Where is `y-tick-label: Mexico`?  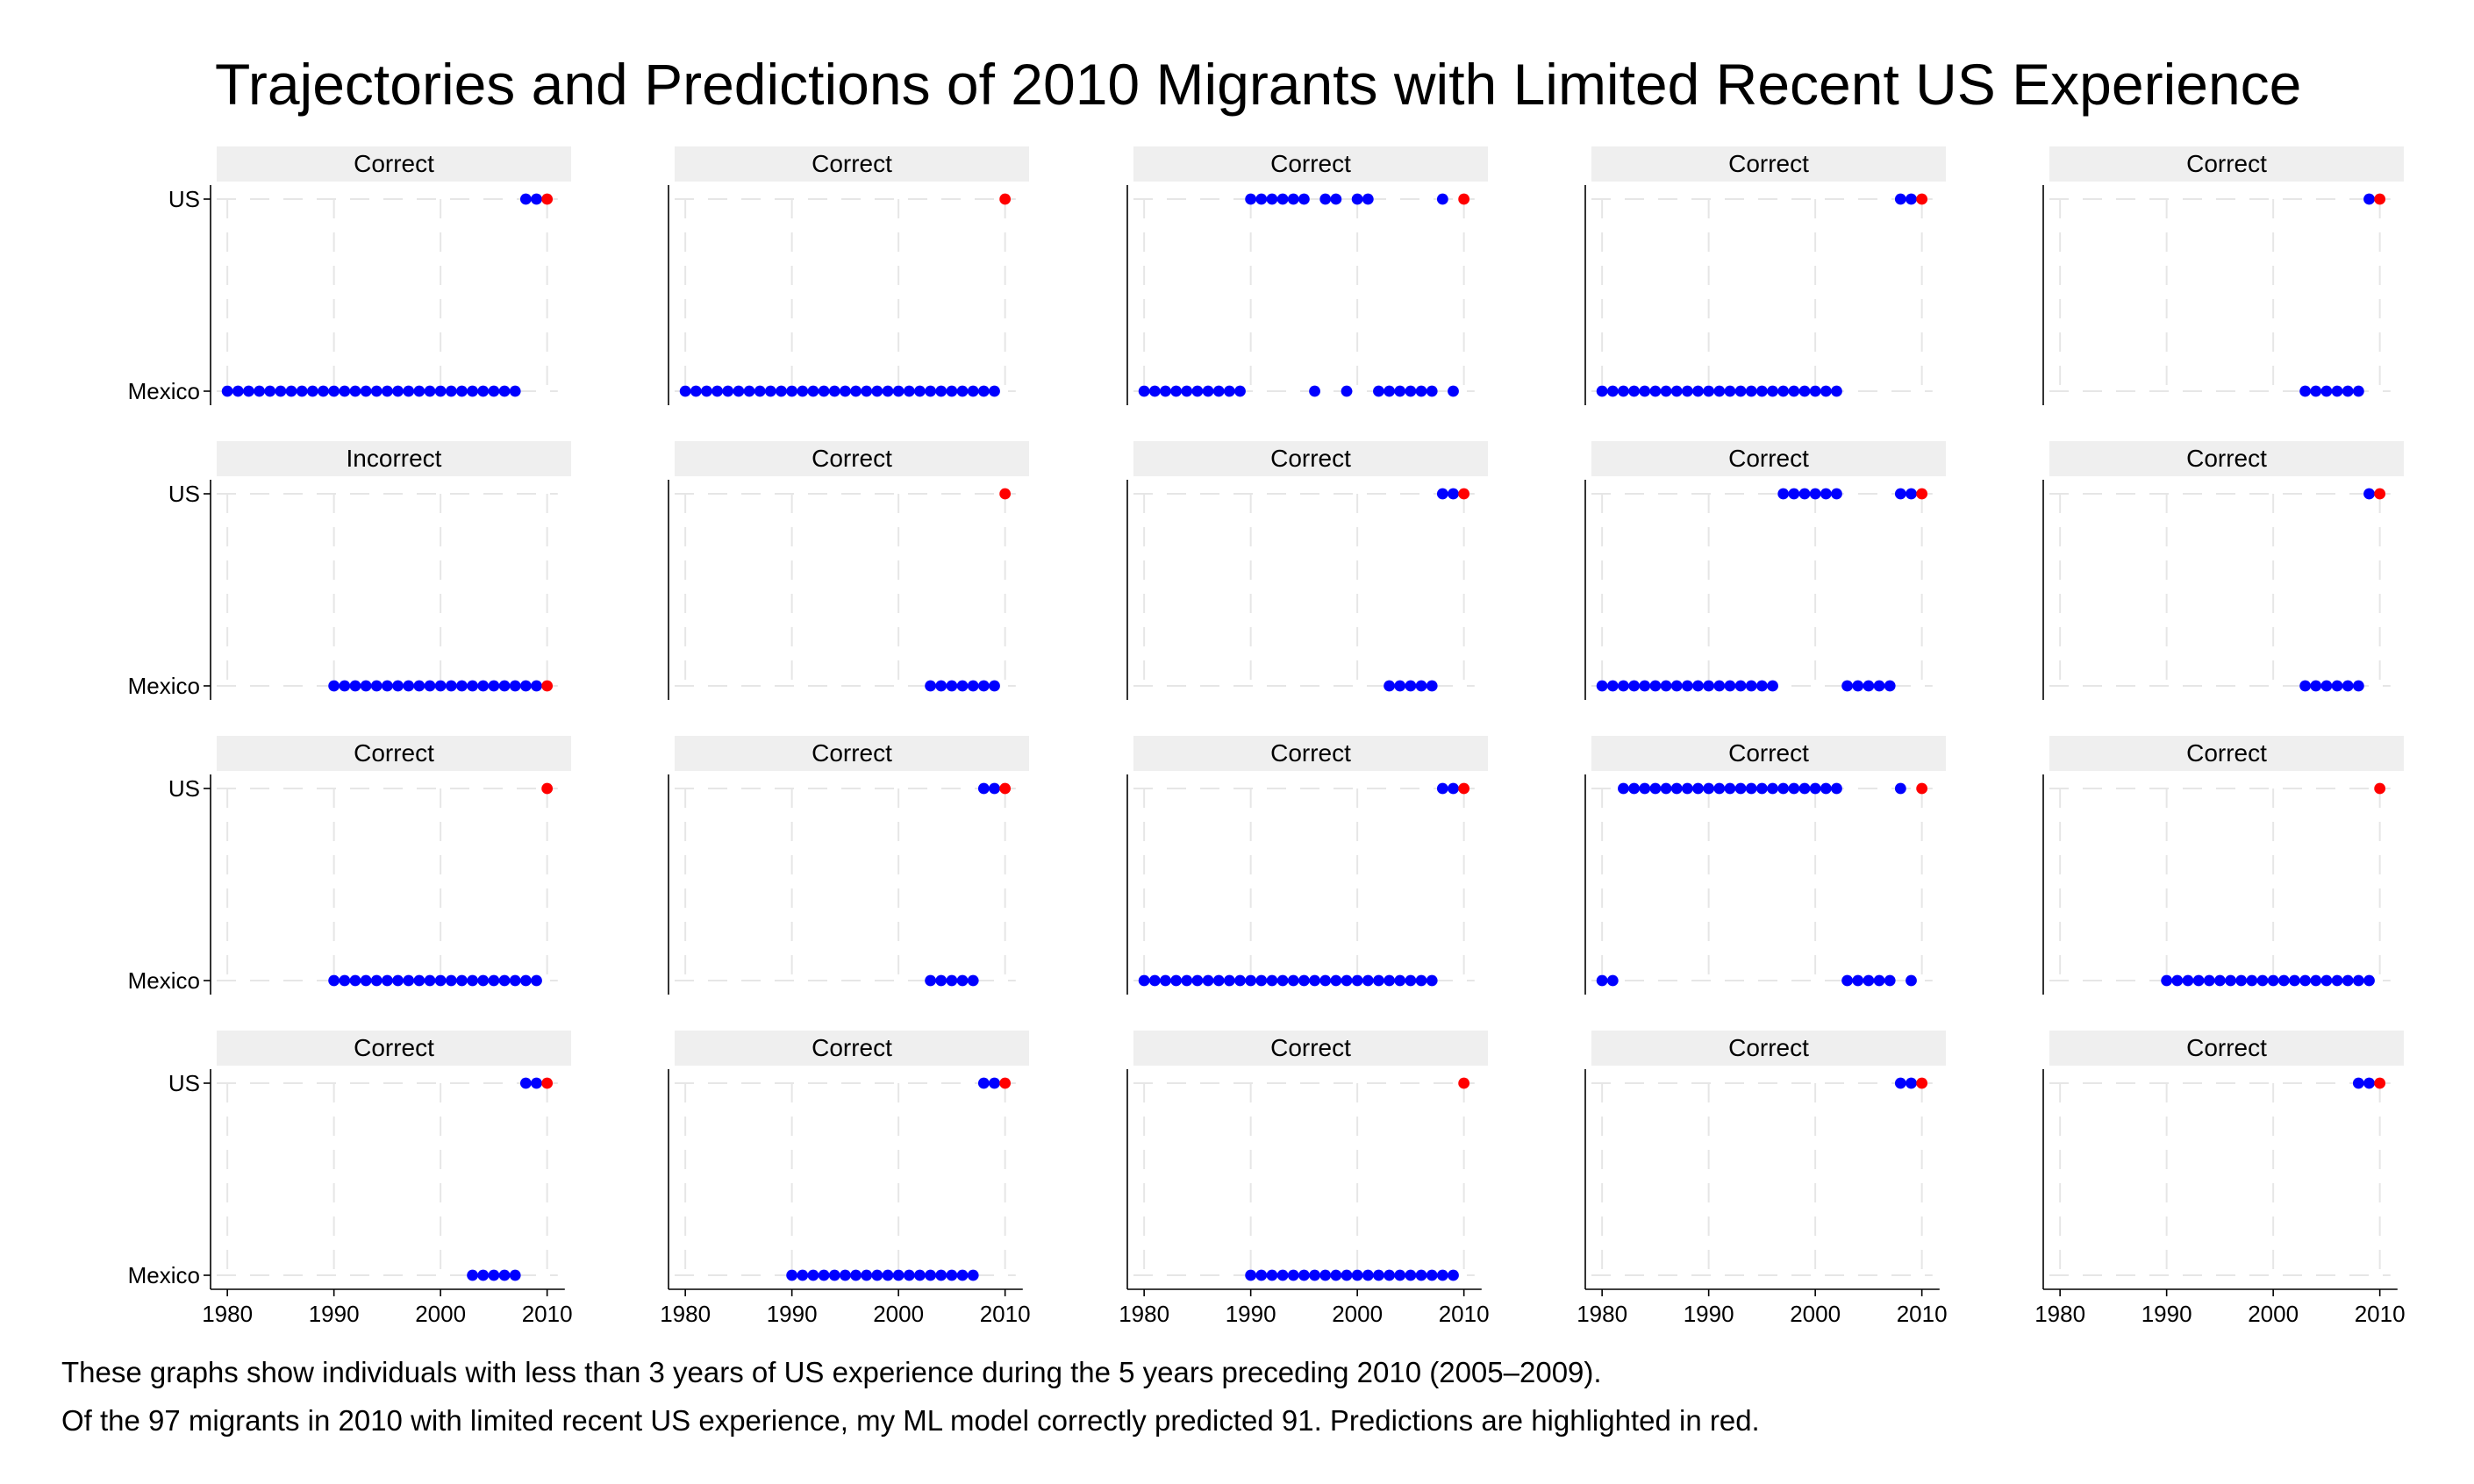
y-tick-label: Mexico is located at coordinates (164, 1275).